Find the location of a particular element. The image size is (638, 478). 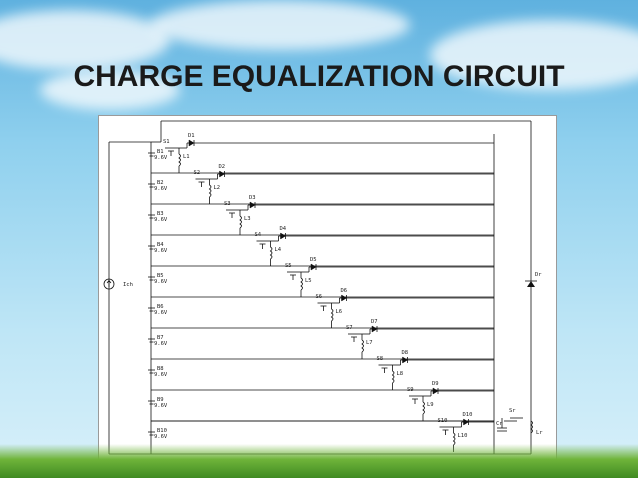

switch-label: S7 is located at coordinates (349, 328).